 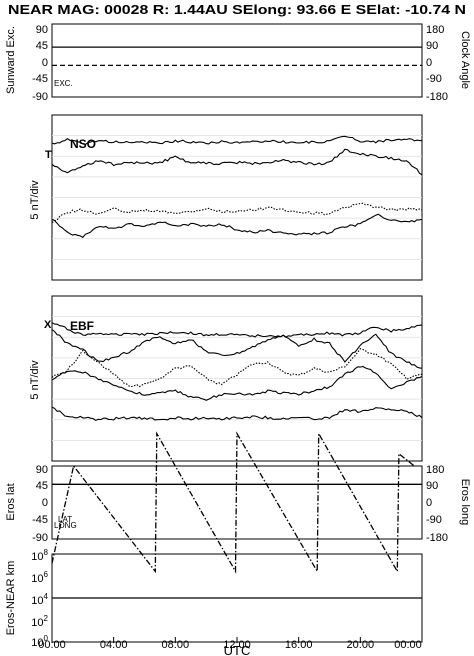 I want to click on ebf-series-group, so click(x=237, y=372).